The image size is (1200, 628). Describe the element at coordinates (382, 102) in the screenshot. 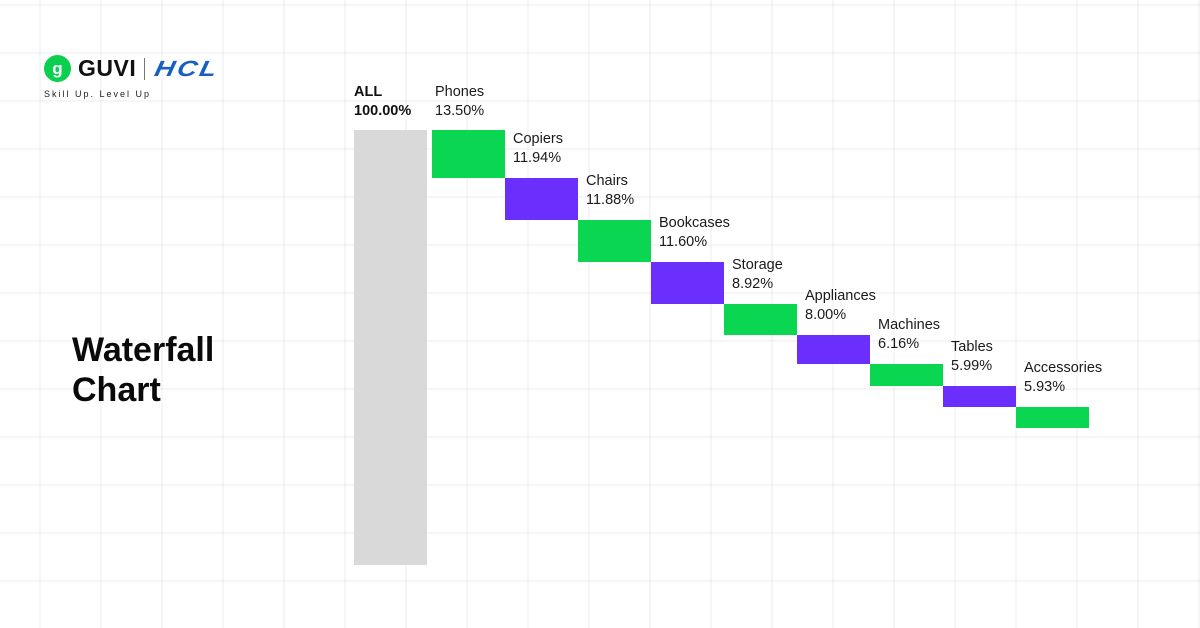

I see `total-label: ALL 100.00%` at that location.